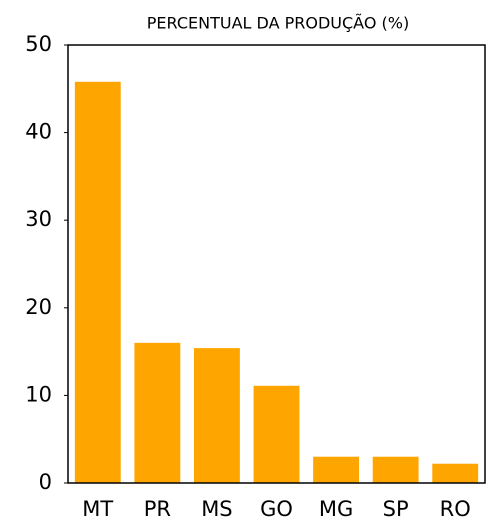  I want to click on y-tick-label: 10, so click(38, 394).